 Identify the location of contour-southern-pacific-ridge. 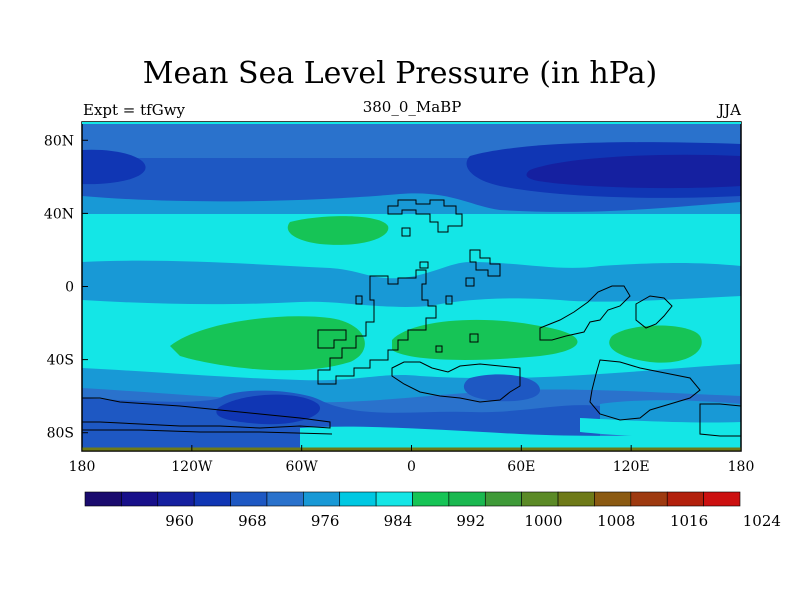
(660, 428).